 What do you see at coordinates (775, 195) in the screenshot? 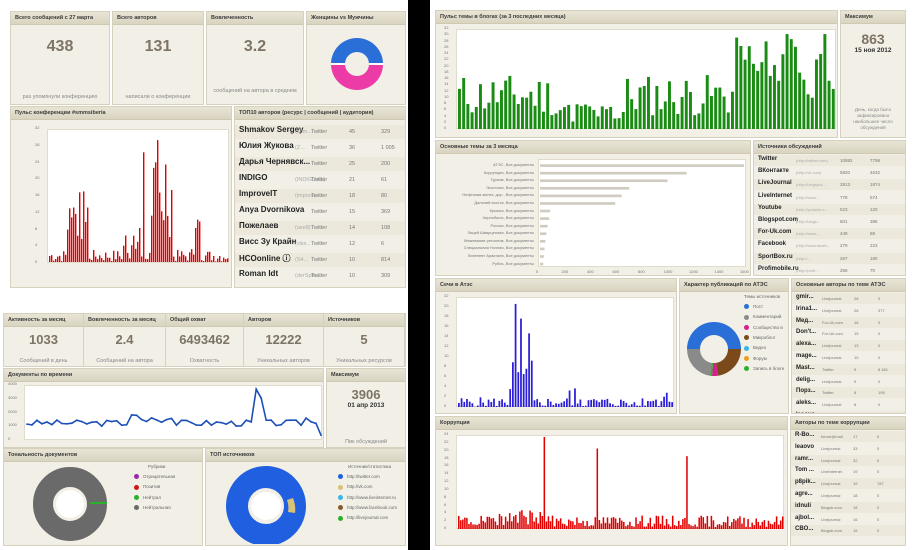
I see `source-name: LiveInternet` at bounding box center [775, 195].